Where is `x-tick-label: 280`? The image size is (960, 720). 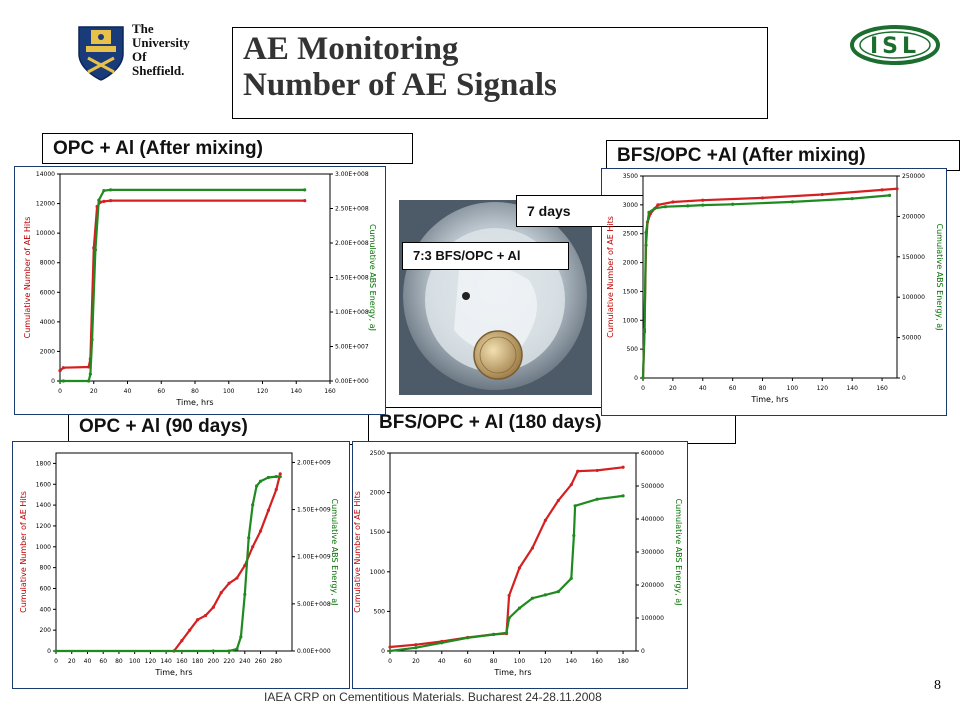 x-tick-label: 280 is located at coordinates (277, 661).